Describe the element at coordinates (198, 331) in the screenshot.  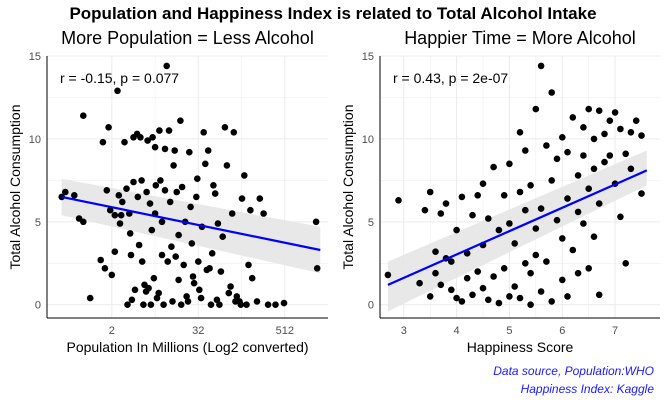
I see `x-tick-label: 32` at that location.